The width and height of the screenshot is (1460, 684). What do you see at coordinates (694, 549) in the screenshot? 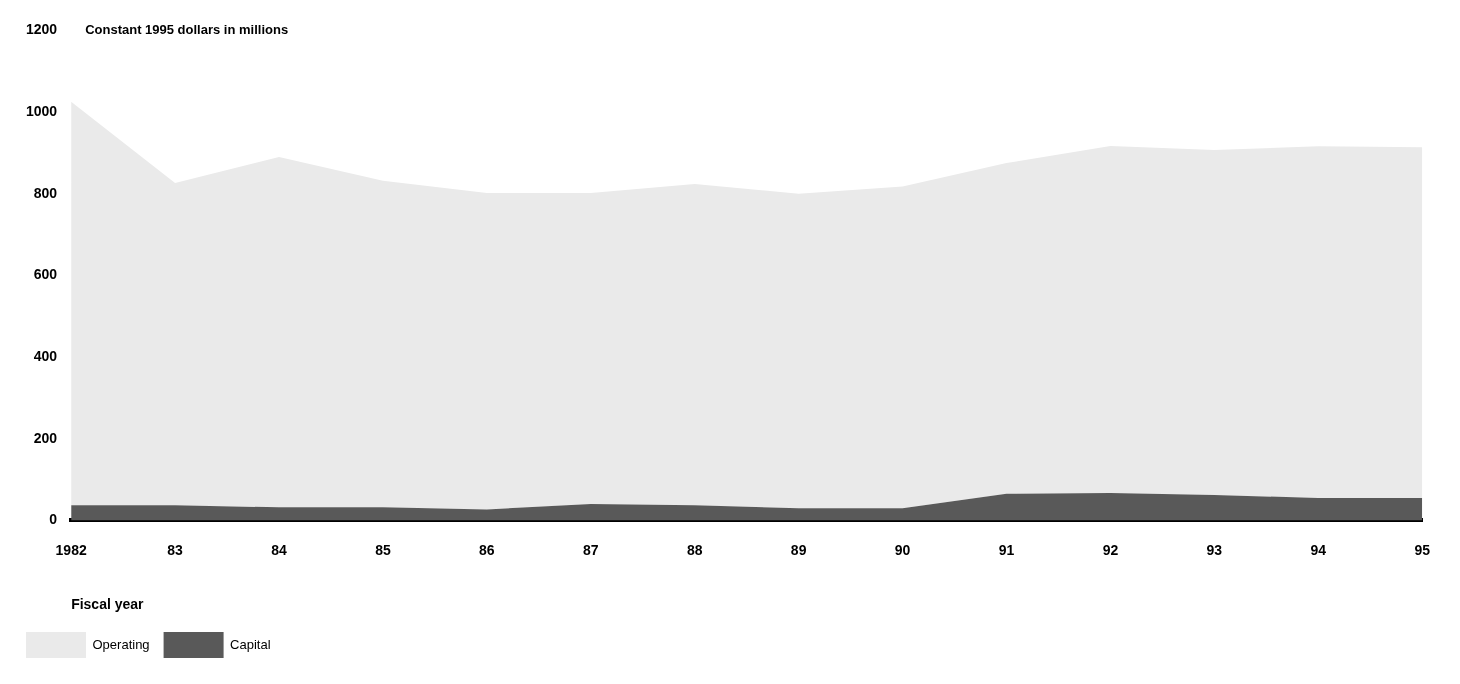
I see `x-tick-label: 88` at bounding box center [694, 549].